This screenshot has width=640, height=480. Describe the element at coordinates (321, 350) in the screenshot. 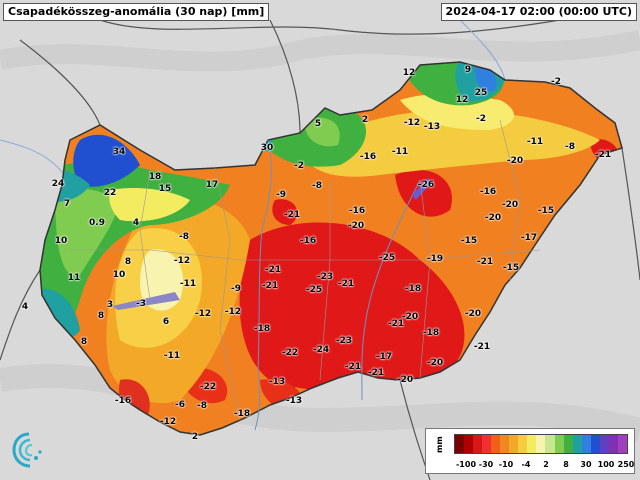

I see `station-value: -24` at that location.